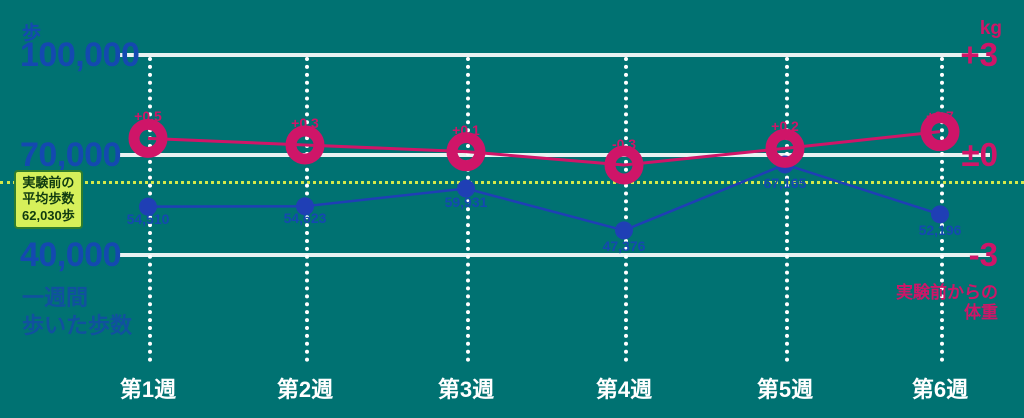 This screenshot has width=1024, height=418. I want to click on reference-line-average-steps, so click(512, 182).